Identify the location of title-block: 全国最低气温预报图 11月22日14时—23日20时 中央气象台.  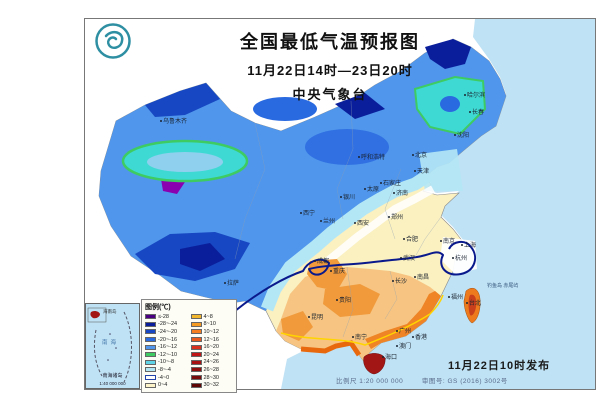
(330, 65).